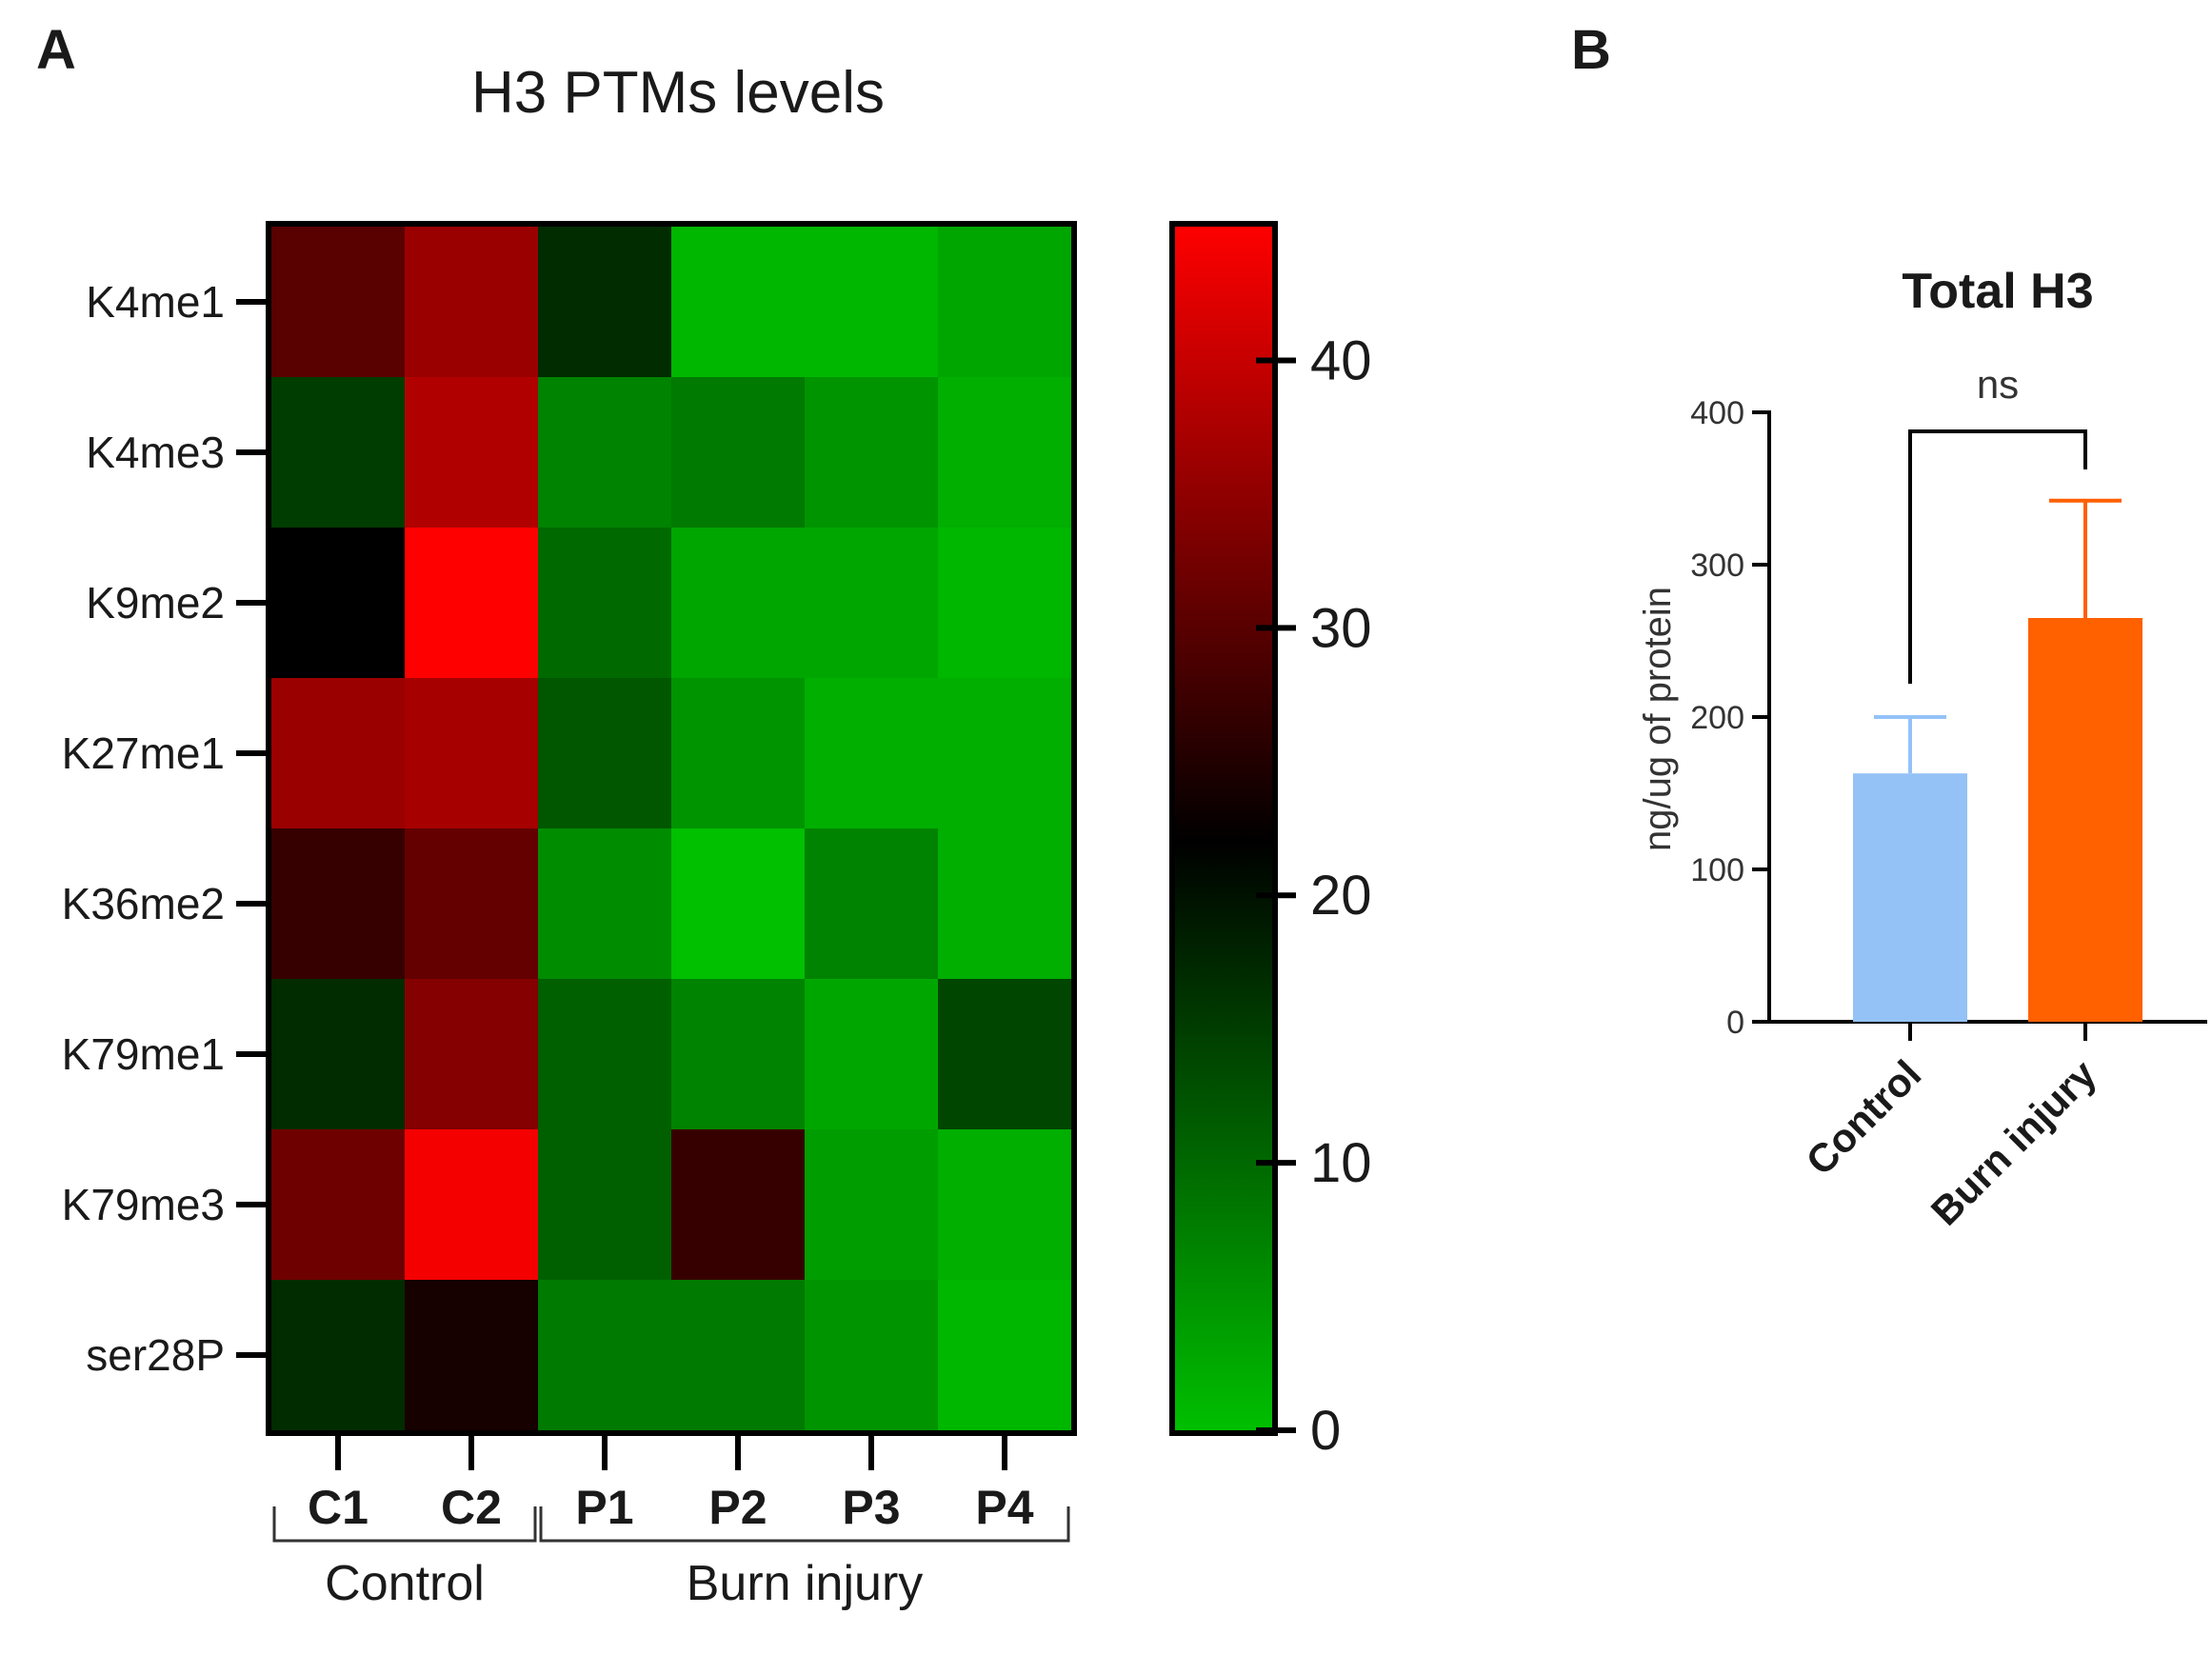  I want to click on heatmap-cell-k4me1-p4, so click(1005, 303).